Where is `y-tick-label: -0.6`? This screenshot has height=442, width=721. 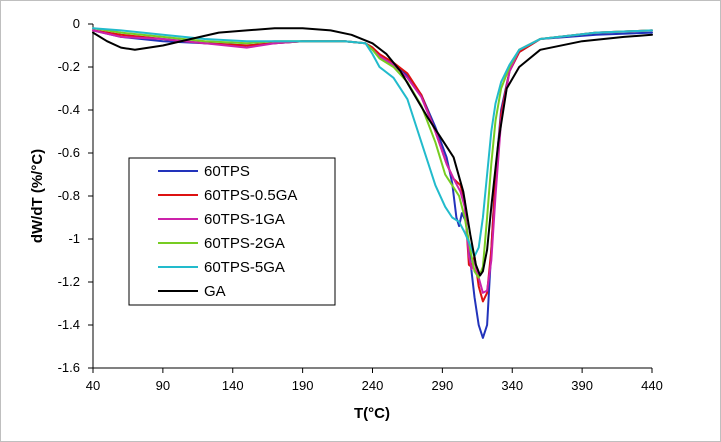 y-tick-label: -0.6 is located at coordinates (69, 152).